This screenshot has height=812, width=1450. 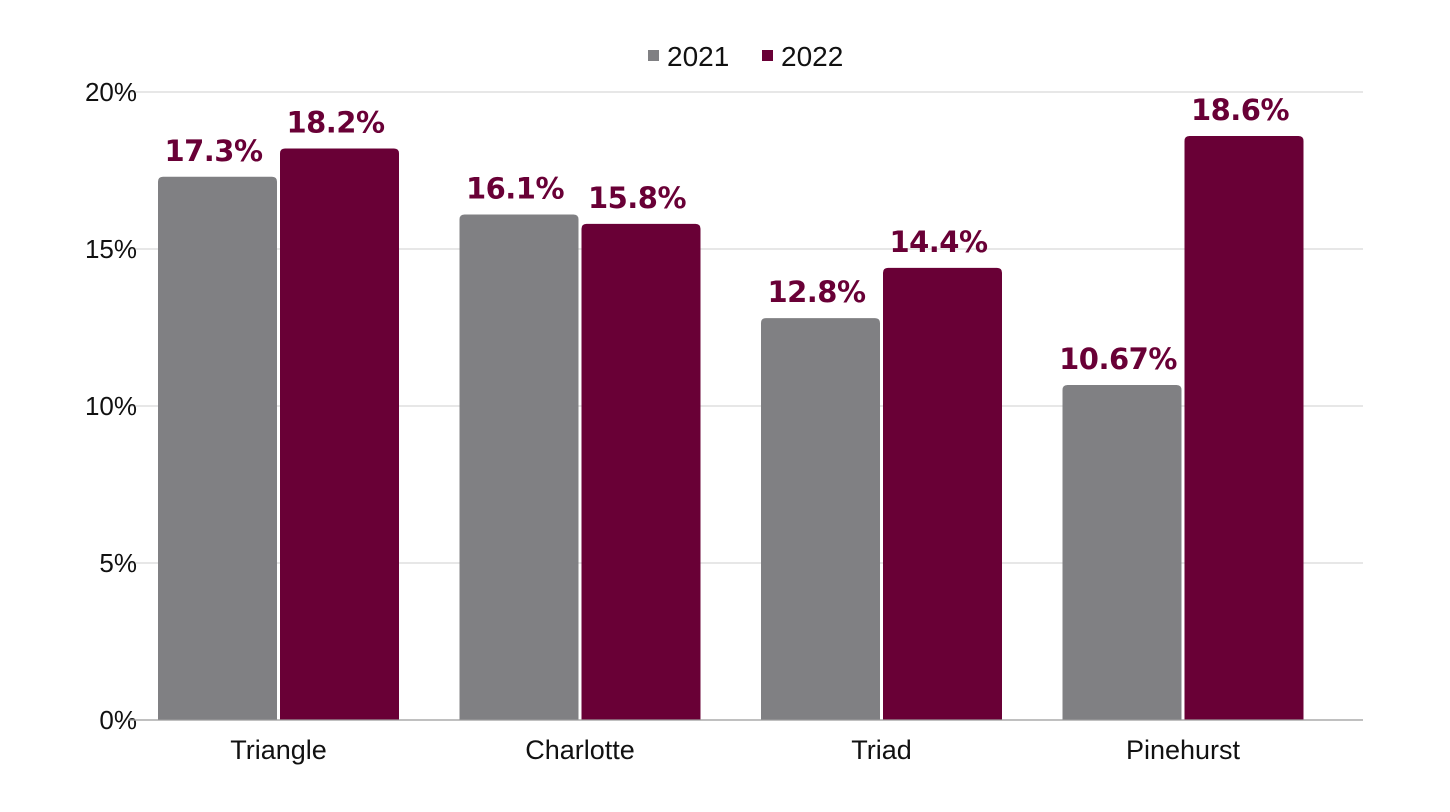 What do you see at coordinates (515, 188) in the screenshot?
I see `data-label: 16.1%` at bounding box center [515, 188].